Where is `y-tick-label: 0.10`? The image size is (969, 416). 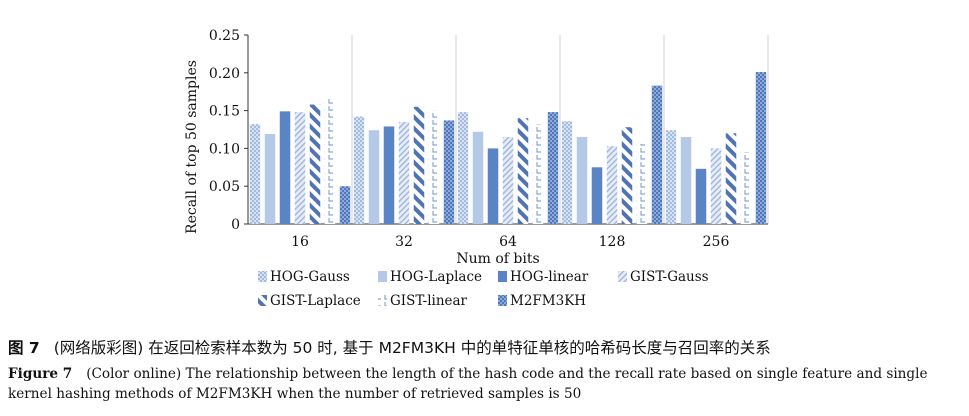 y-tick-label: 0.10 is located at coordinates (224, 149).